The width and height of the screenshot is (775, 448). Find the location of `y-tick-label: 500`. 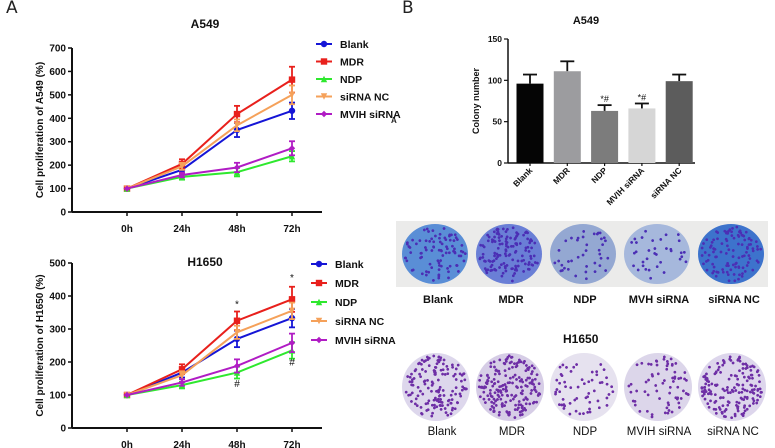

y-tick-label: 500 is located at coordinates (57, 264).